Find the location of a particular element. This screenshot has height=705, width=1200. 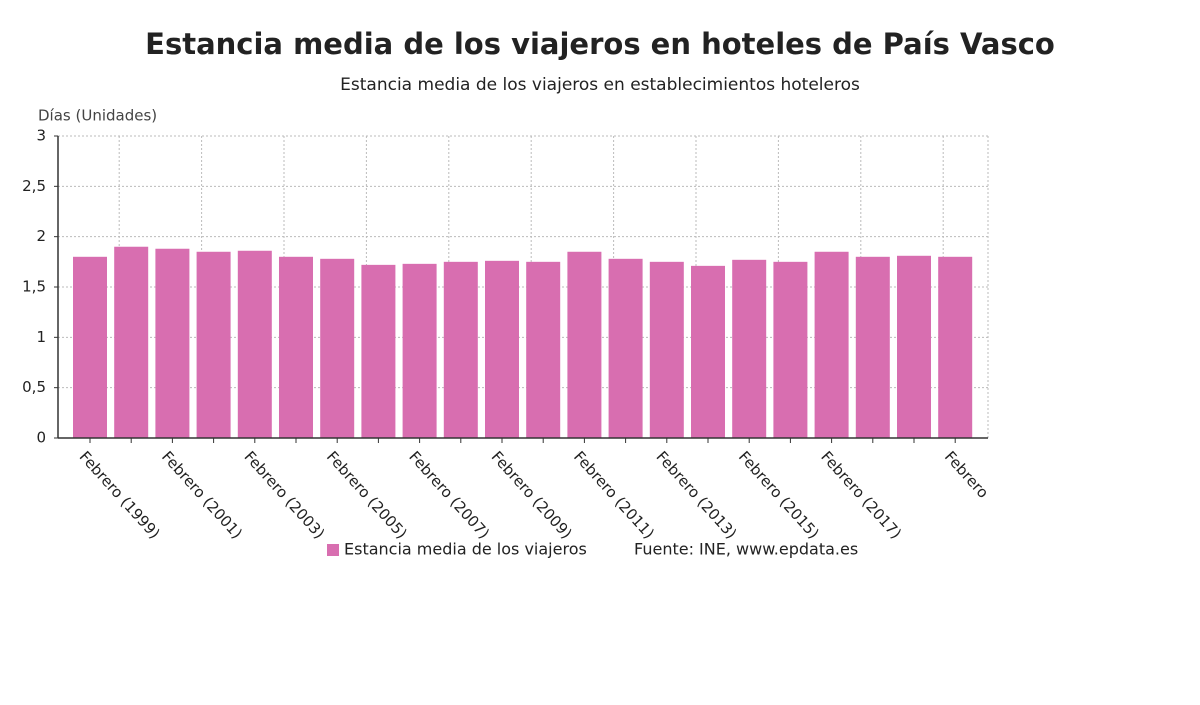

y-tick-label: 2,5 is located at coordinates (34, 186).